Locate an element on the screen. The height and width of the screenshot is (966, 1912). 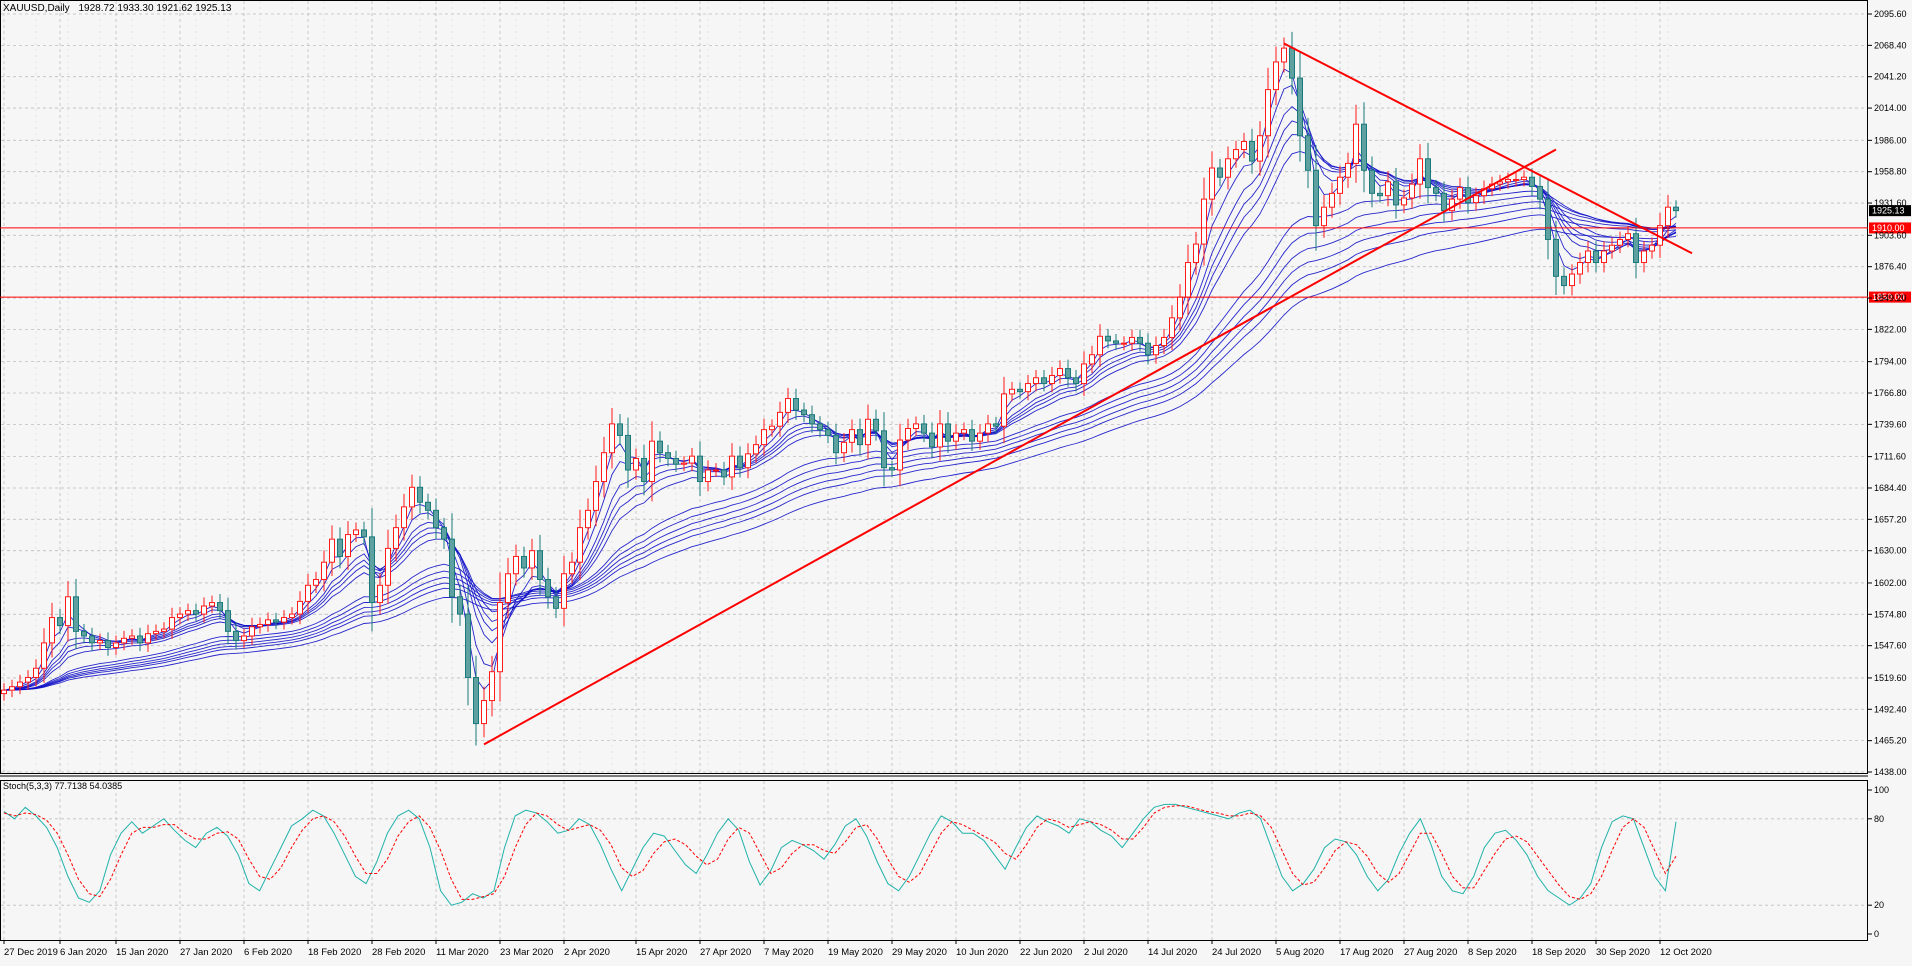
price-tick-label: 2041.20 is located at coordinates (1890, 77).